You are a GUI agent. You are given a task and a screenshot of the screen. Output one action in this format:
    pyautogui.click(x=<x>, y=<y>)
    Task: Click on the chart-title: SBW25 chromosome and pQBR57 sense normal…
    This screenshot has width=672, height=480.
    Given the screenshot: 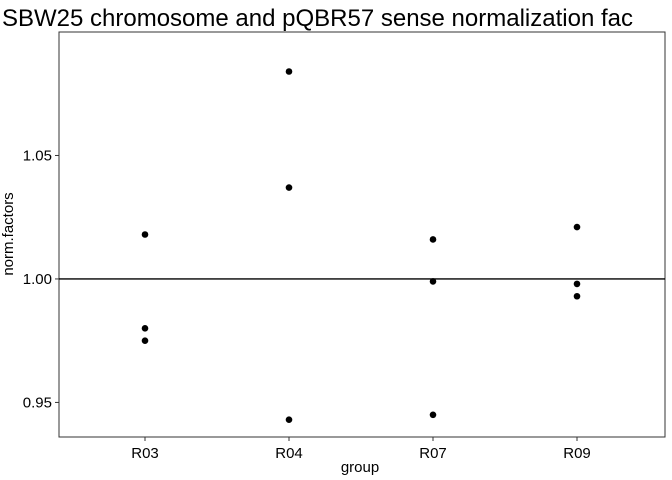 What is the action you would take?
    pyautogui.click(x=317, y=18)
    